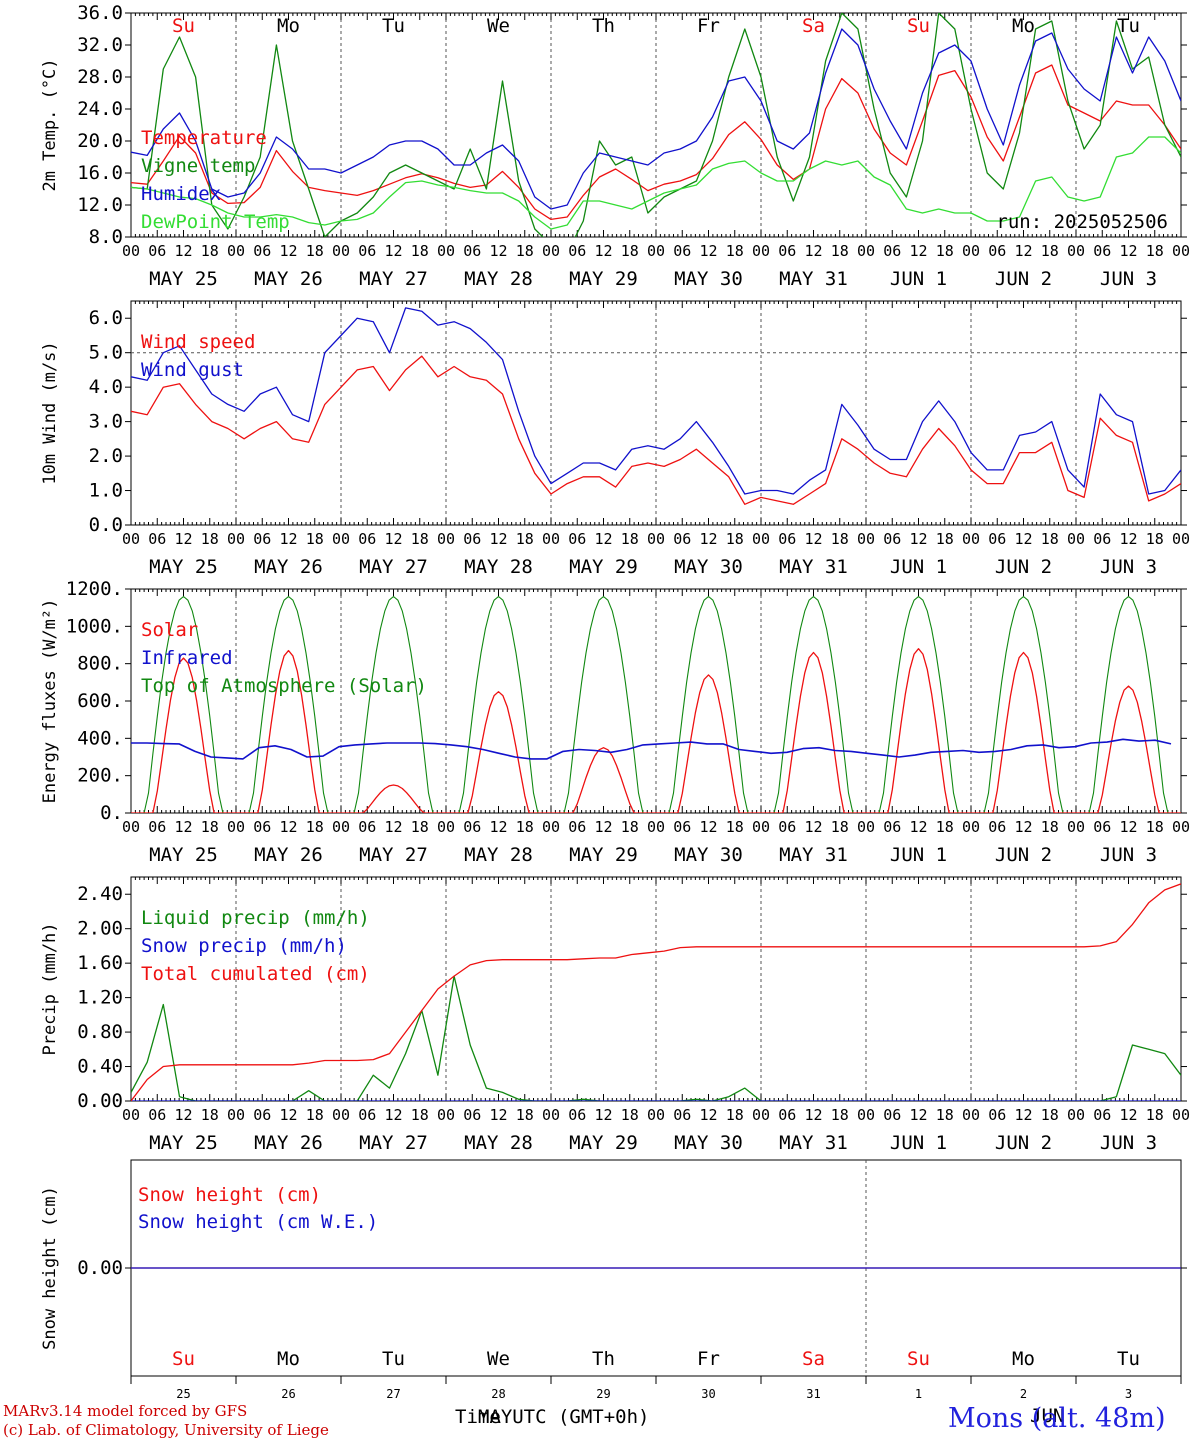 The width and height of the screenshot is (1194, 1440). I want to click on weekday-label: Tu, so click(1128, 26).